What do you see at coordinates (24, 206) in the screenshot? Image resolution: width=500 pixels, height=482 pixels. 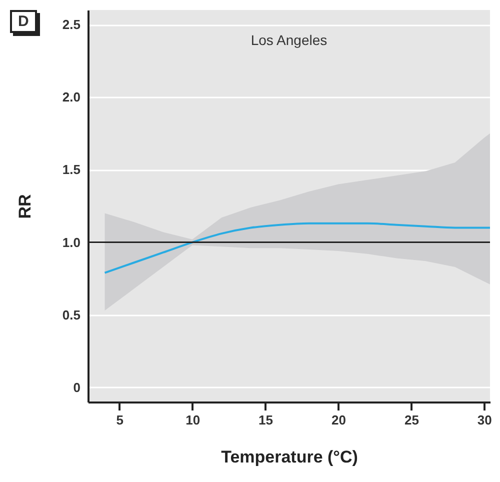 I see `y-axis-title: RR` at bounding box center [24, 206].